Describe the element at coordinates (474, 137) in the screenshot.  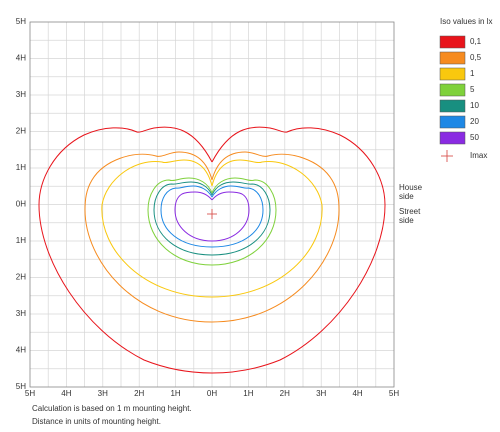
I see `legend-label: 50` at that location.